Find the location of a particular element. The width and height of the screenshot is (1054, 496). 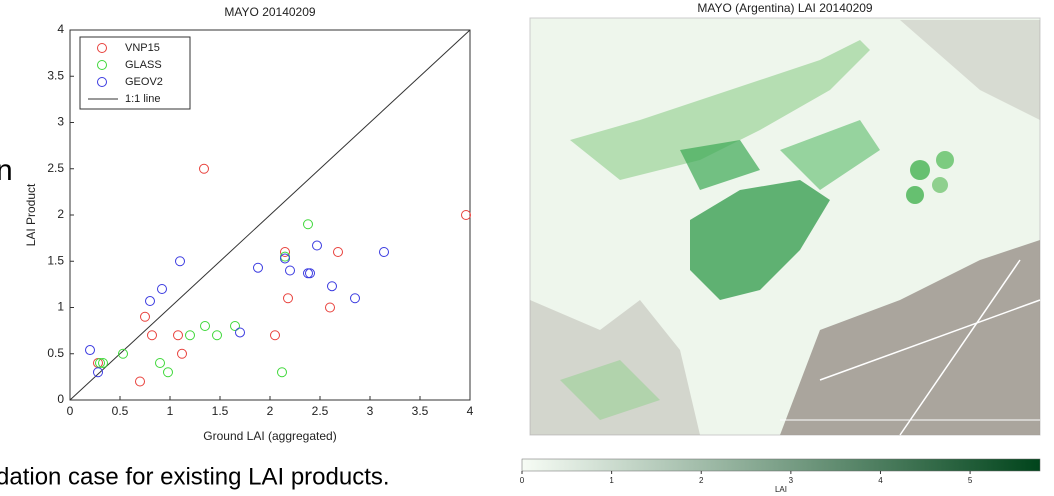

colorbar-label: LAI is located at coordinates (781, 489).